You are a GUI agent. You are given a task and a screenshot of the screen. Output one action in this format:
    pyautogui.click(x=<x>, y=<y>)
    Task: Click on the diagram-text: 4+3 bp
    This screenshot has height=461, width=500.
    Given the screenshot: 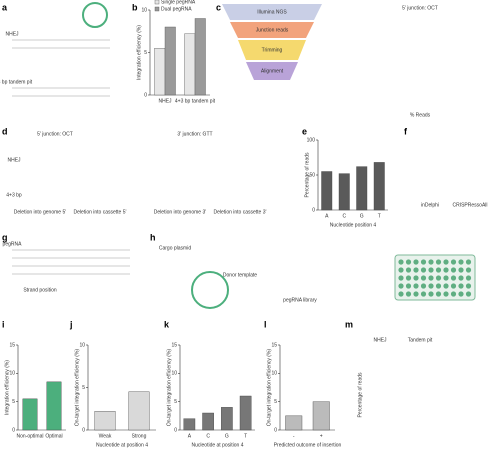 What is the action you would take?
    pyautogui.click(x=14, y=195)
    